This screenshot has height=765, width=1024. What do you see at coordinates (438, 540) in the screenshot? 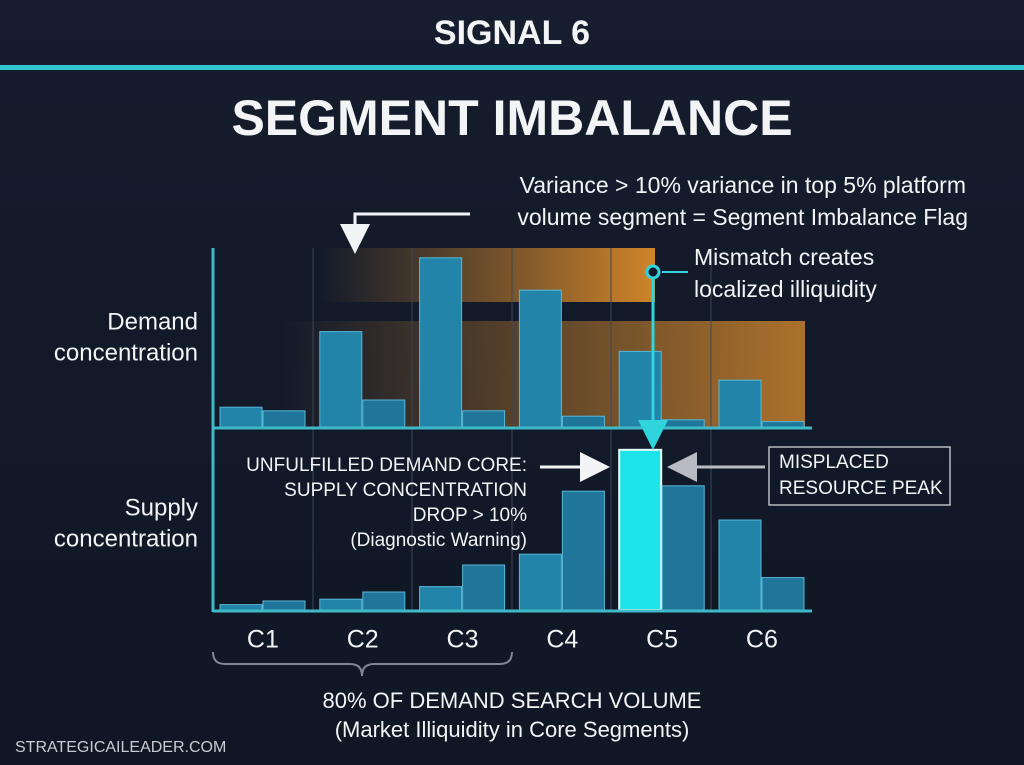
I see `annotation: (Diagnostic Warning)` at bounding box center [438, 540].